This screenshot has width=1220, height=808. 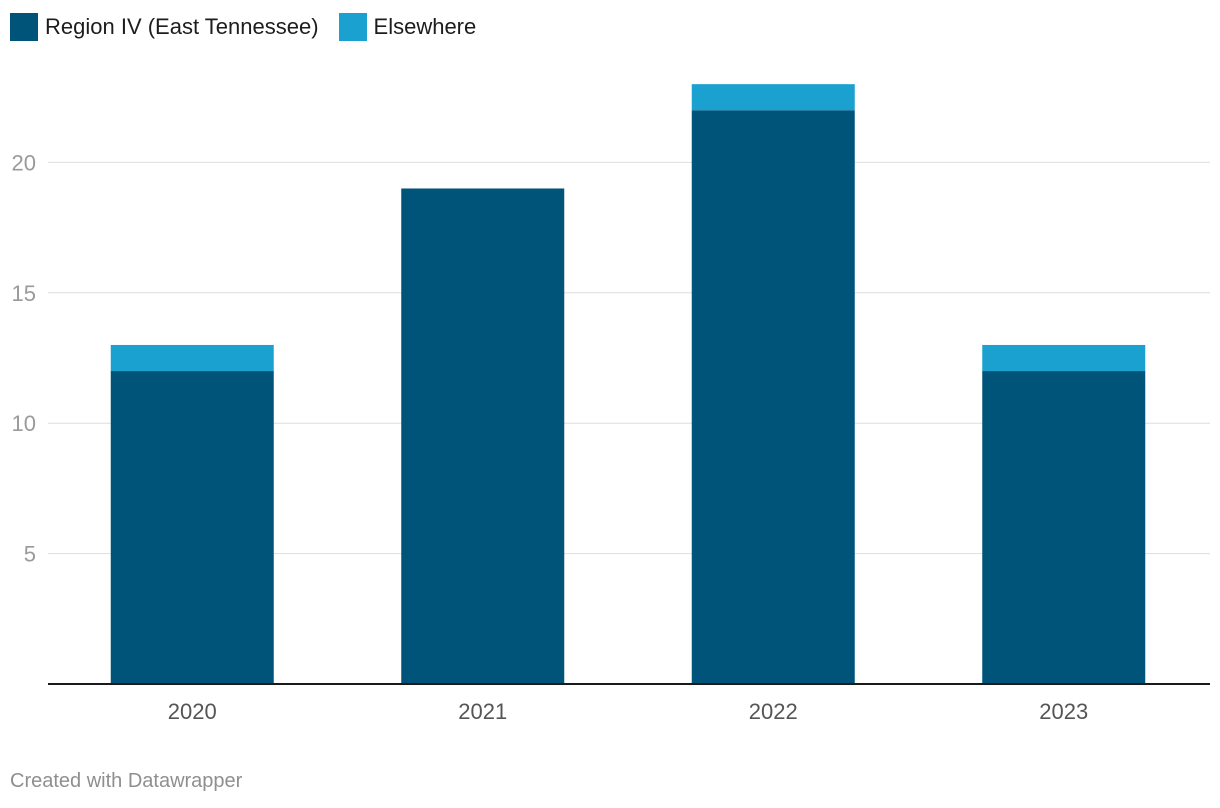 I want to click on x-tick-label-2023: 2023, so click(x=1063, y=711).